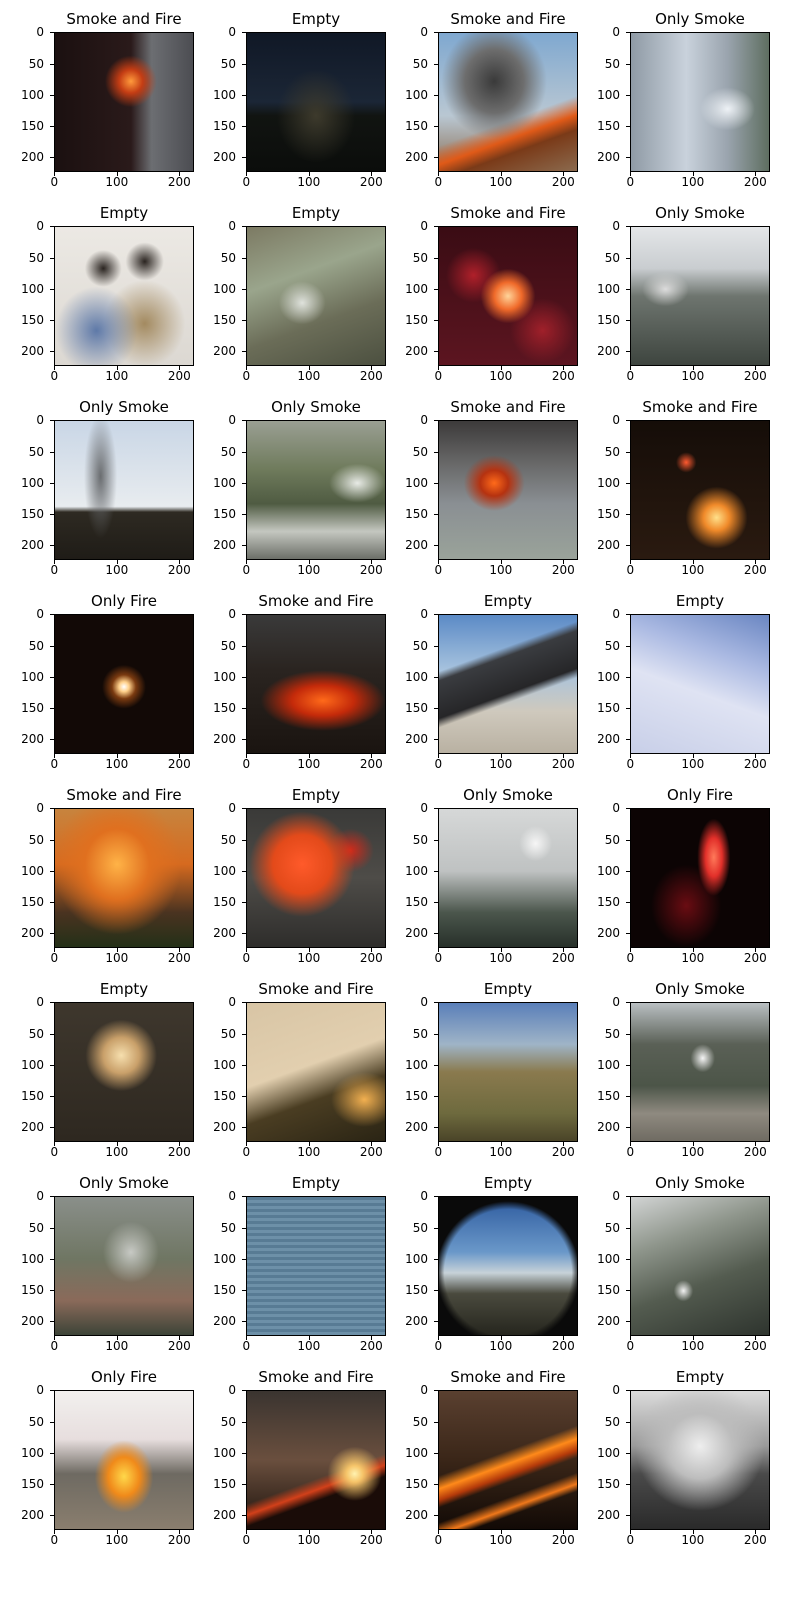 The height and width of the screenshot is (1600, 800). I want to click on panel-title: Empty, so click(508, 1183).